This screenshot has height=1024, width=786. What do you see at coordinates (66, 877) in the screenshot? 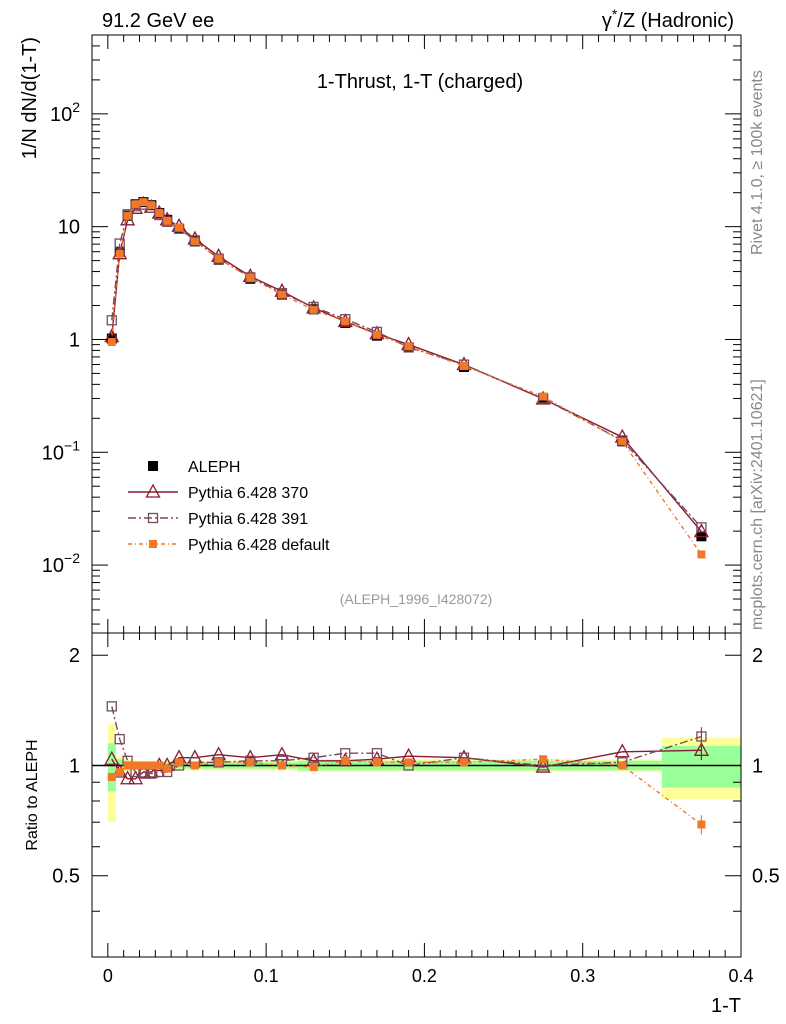
I see `ratio-tick-label: 0.5` at bounding box center [66, 877].